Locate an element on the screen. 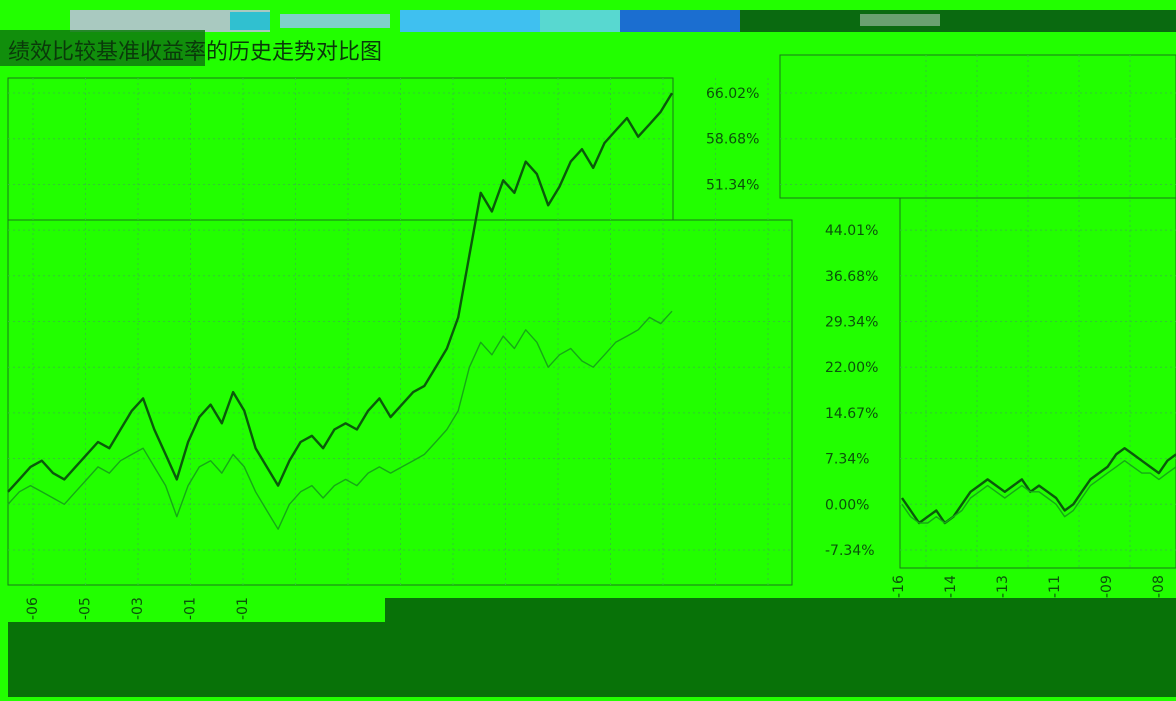 The height and width of the screenshot is (701, 1176). panel-right-bottom is located at coordinates (1037, 383).